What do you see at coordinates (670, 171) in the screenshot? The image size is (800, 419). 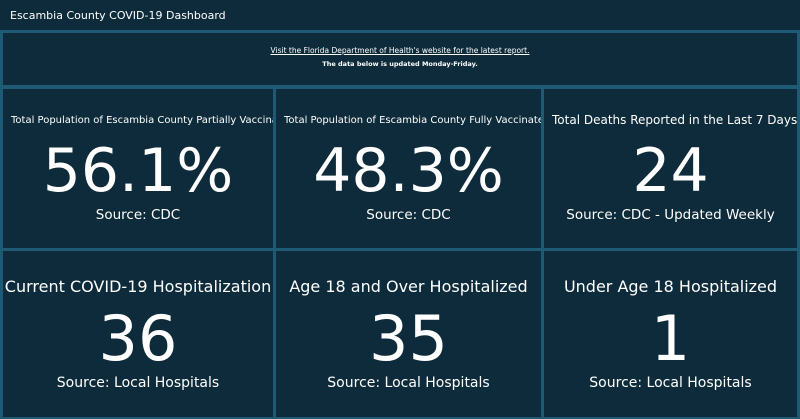 I see `card-value: 24` at bounding box center [670, 171].